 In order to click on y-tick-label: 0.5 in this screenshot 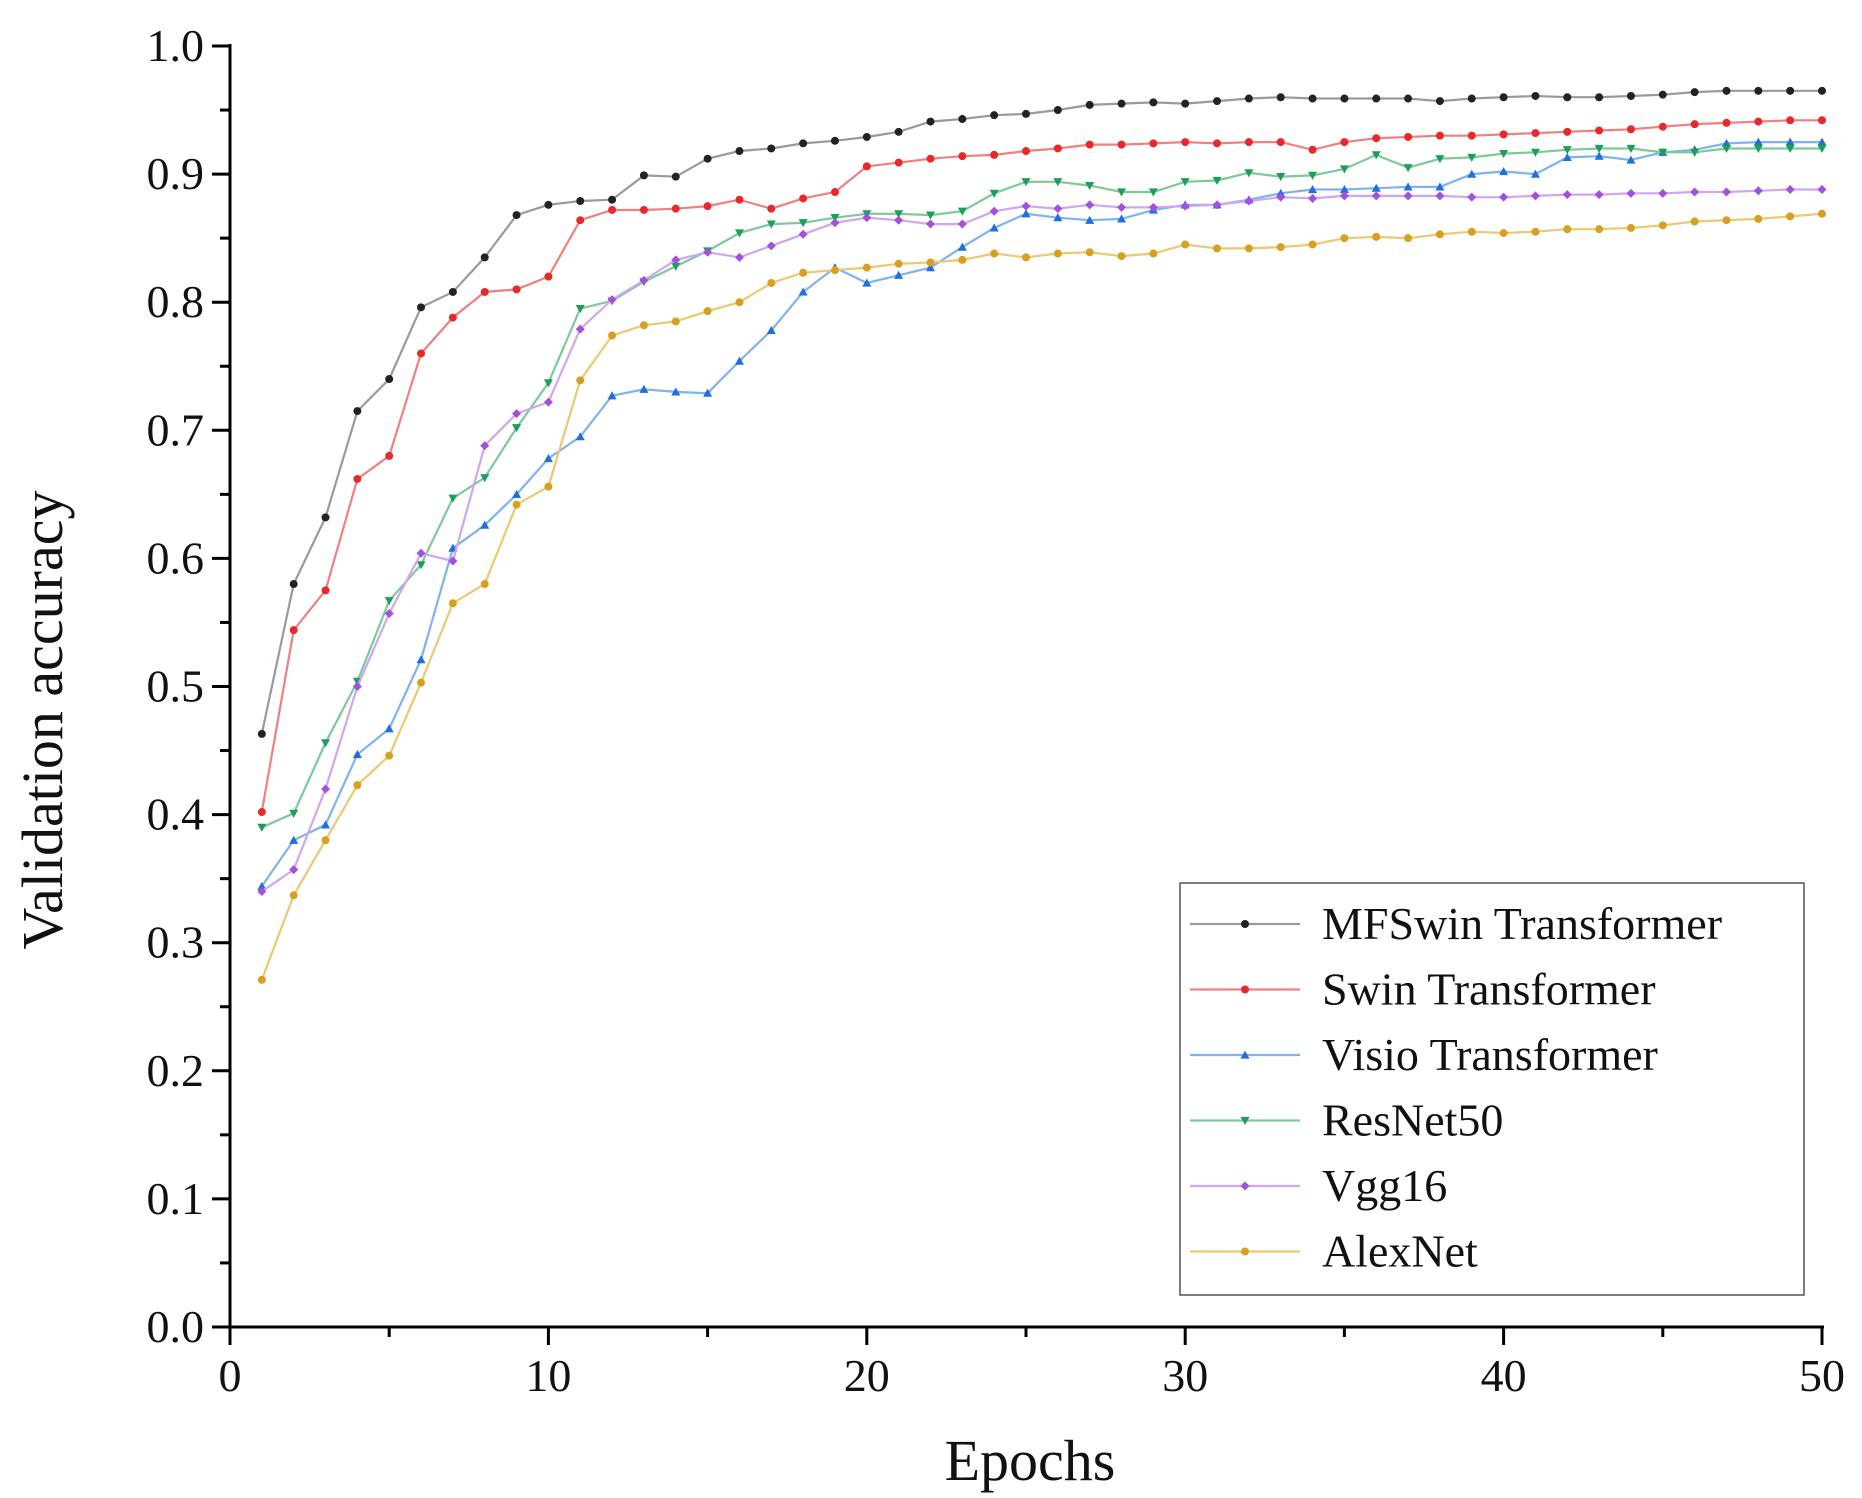, I will do `click(176, 686)`.